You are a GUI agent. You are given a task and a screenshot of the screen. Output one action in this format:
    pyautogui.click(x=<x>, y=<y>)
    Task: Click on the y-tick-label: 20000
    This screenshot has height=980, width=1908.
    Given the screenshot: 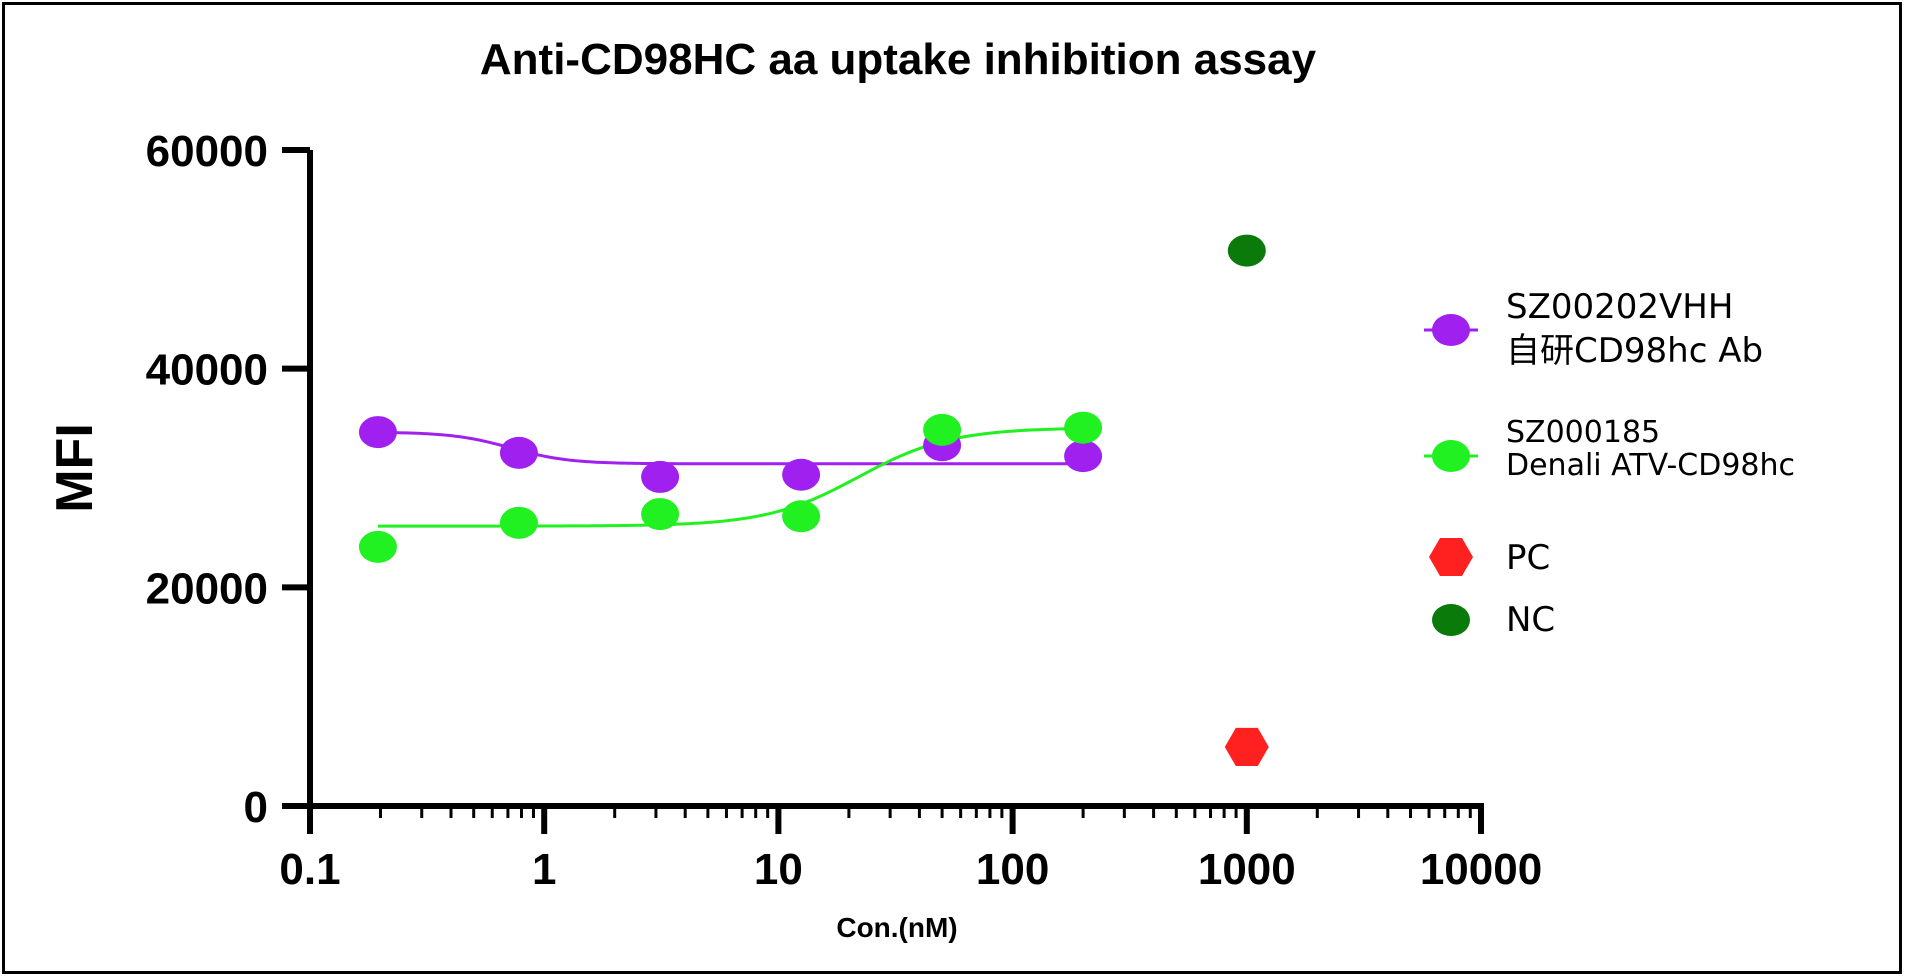 What is the action you would take?
    pyautogui.click(x=207, y=588)
    